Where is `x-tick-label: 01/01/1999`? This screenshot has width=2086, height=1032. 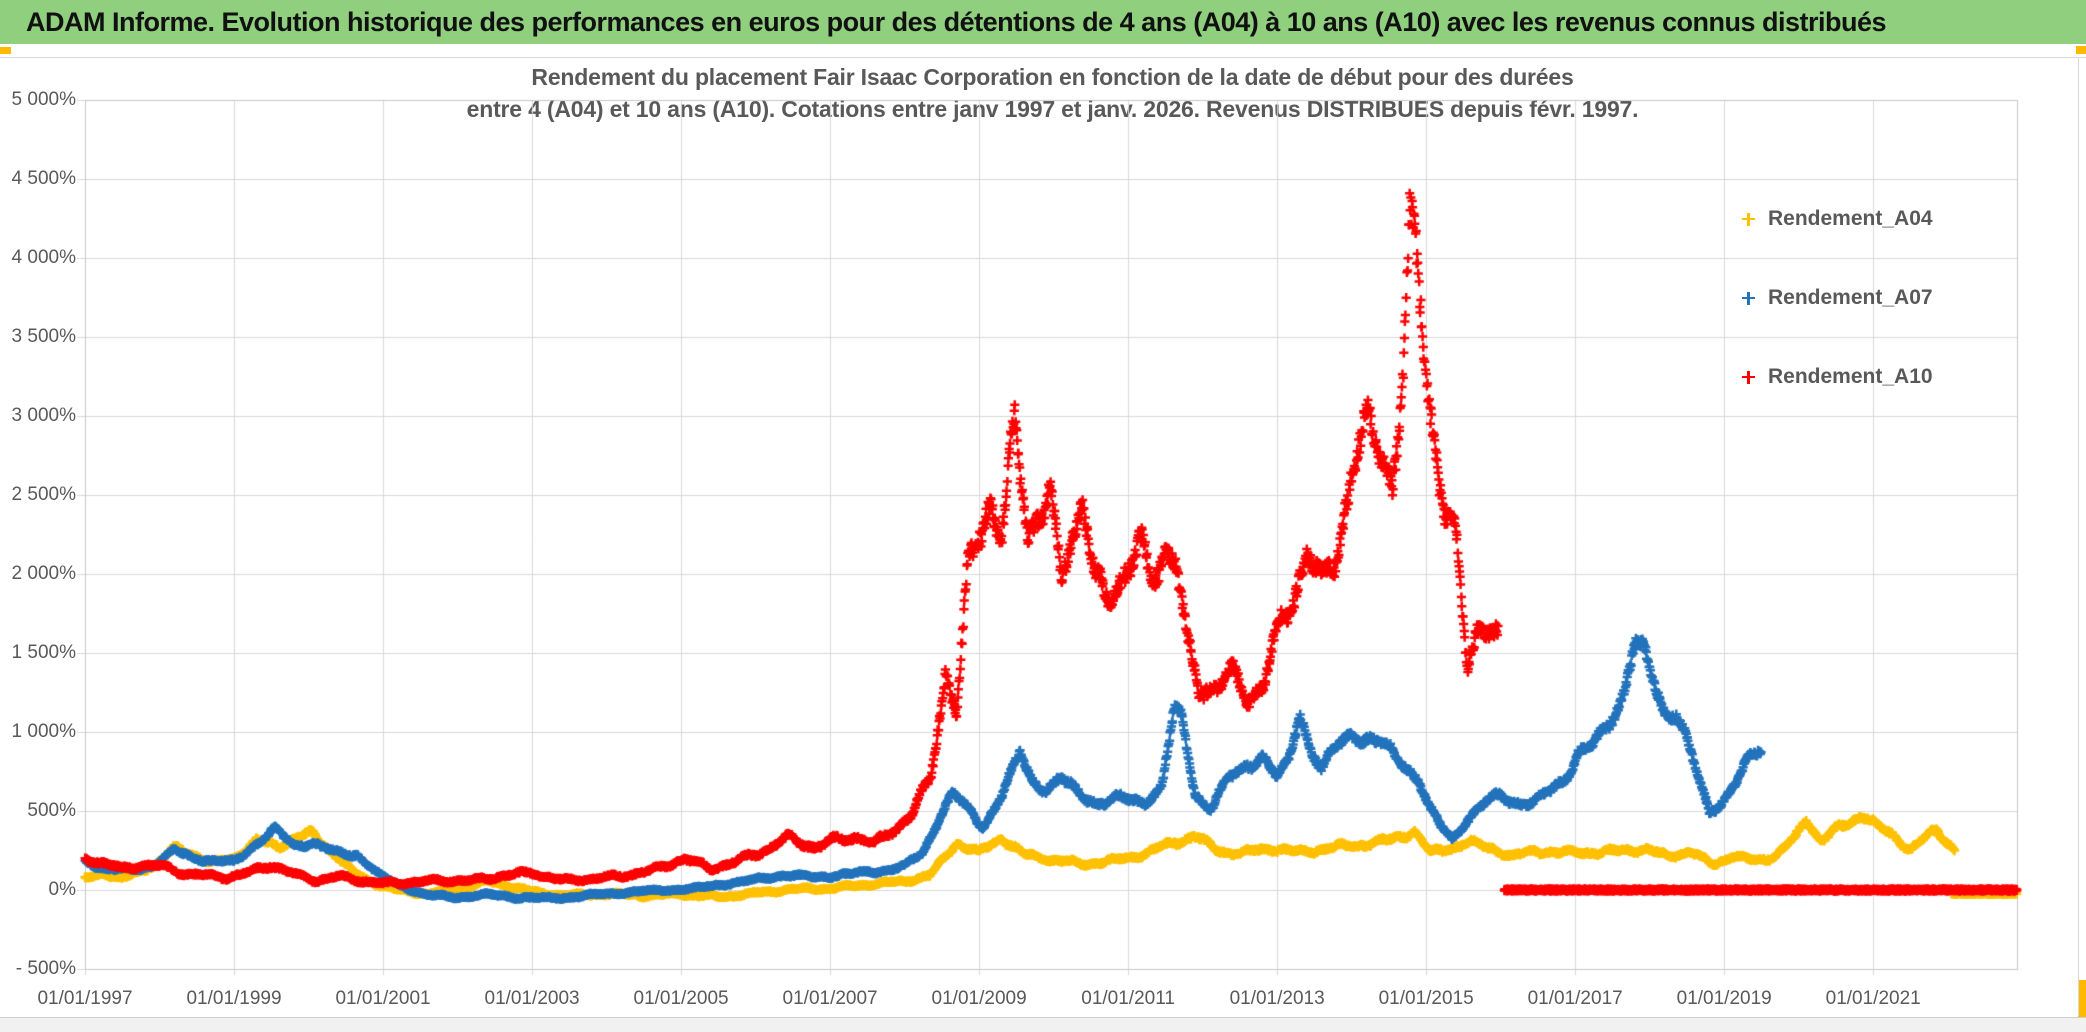 x-tick-label: 01/01/1999 is located at coordinates (234, 998).